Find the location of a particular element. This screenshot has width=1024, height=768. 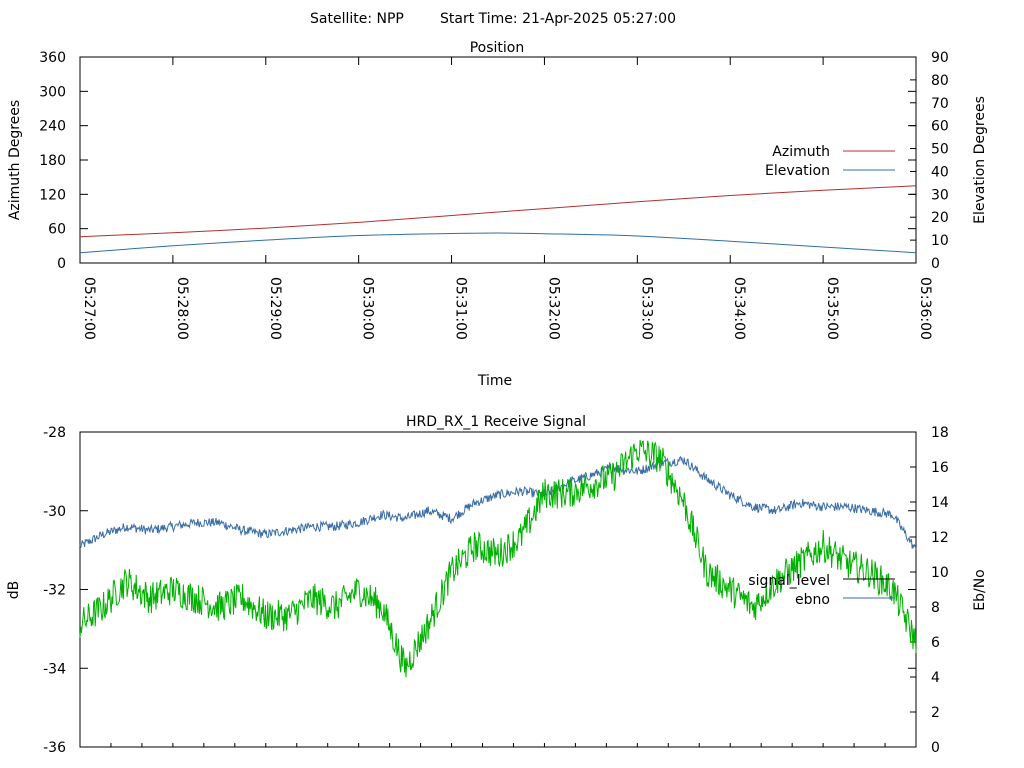

signal-chart-title: HRD_RX_1 Receive Signal is located at coordinates (496, 422).